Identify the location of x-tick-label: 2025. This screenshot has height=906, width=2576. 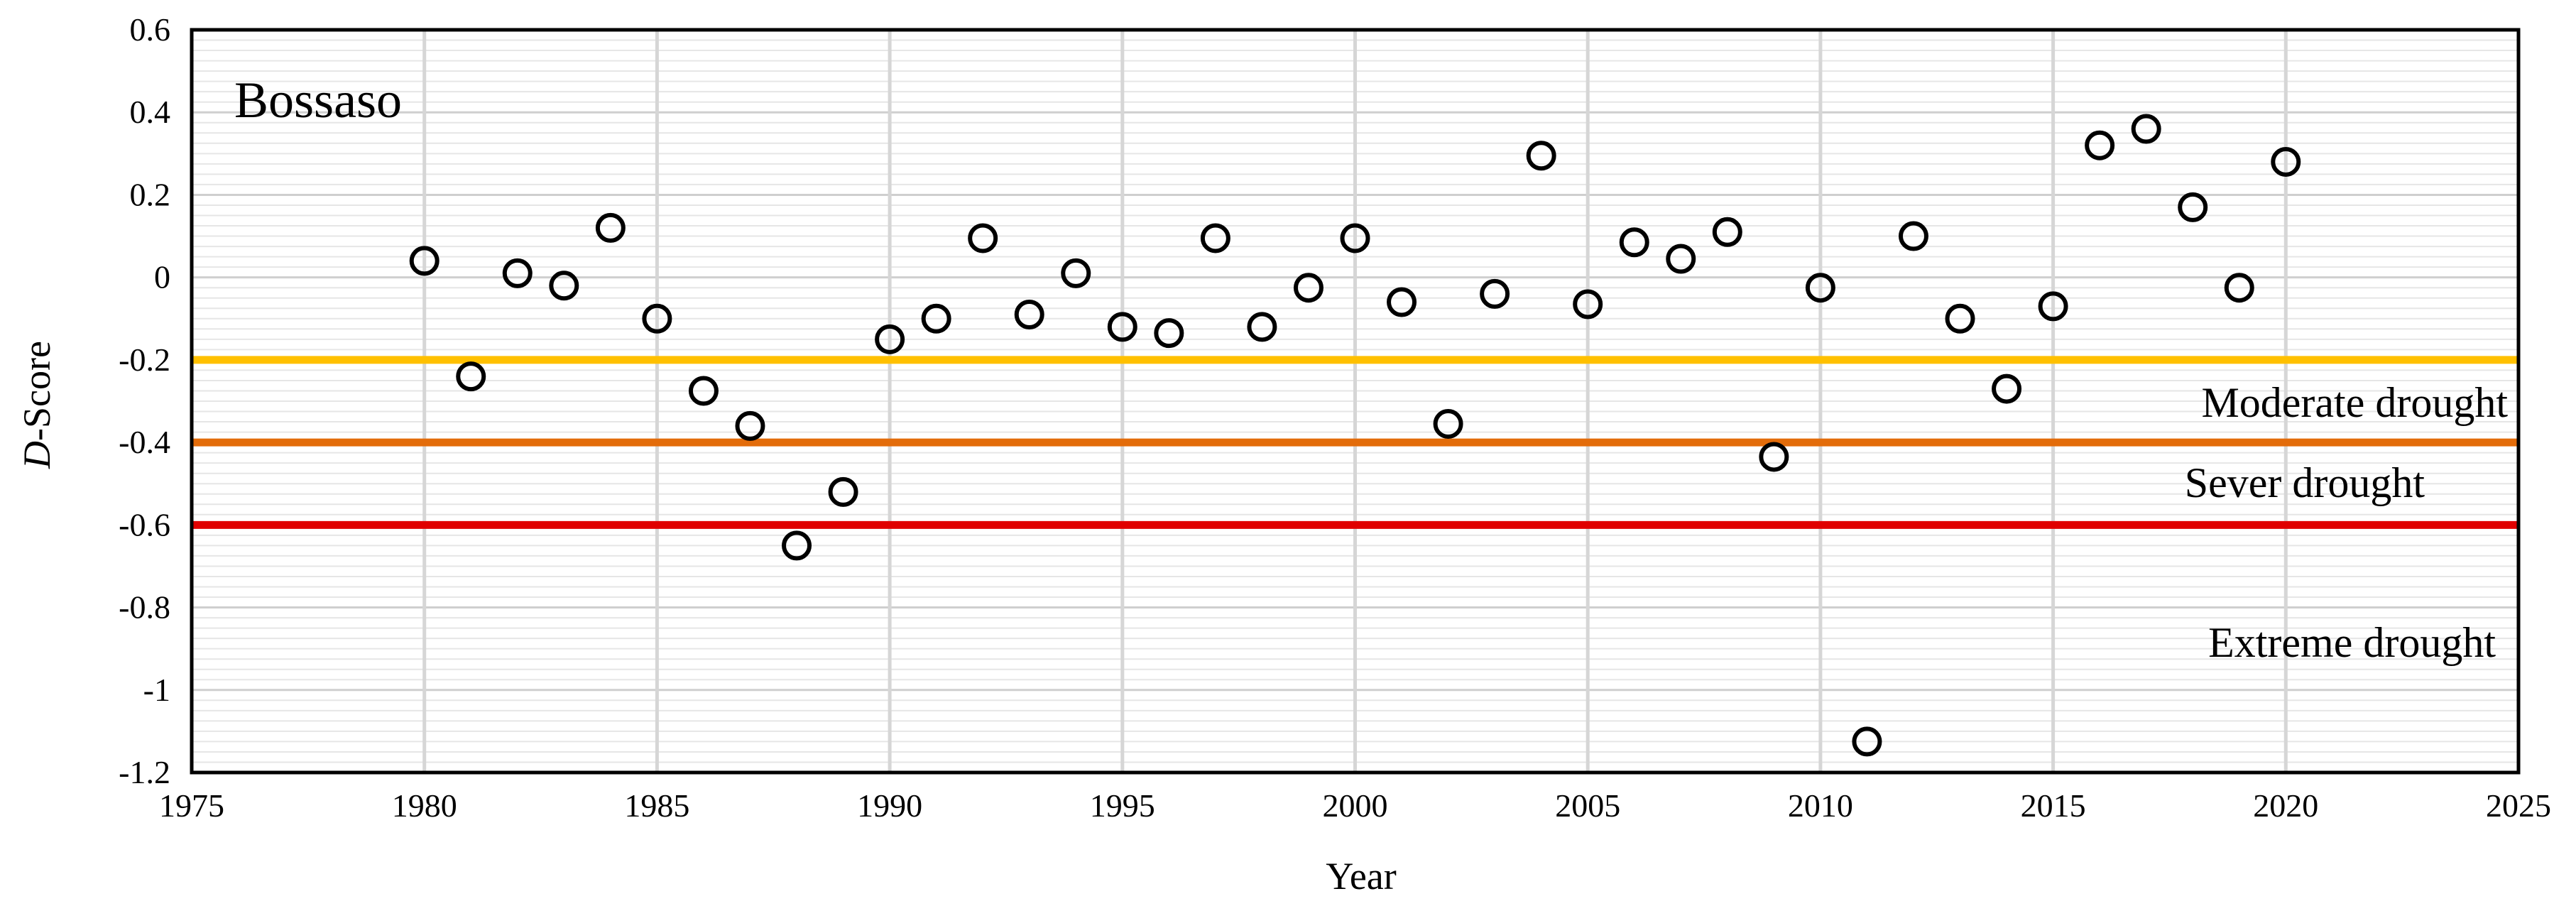
(2518, 805).